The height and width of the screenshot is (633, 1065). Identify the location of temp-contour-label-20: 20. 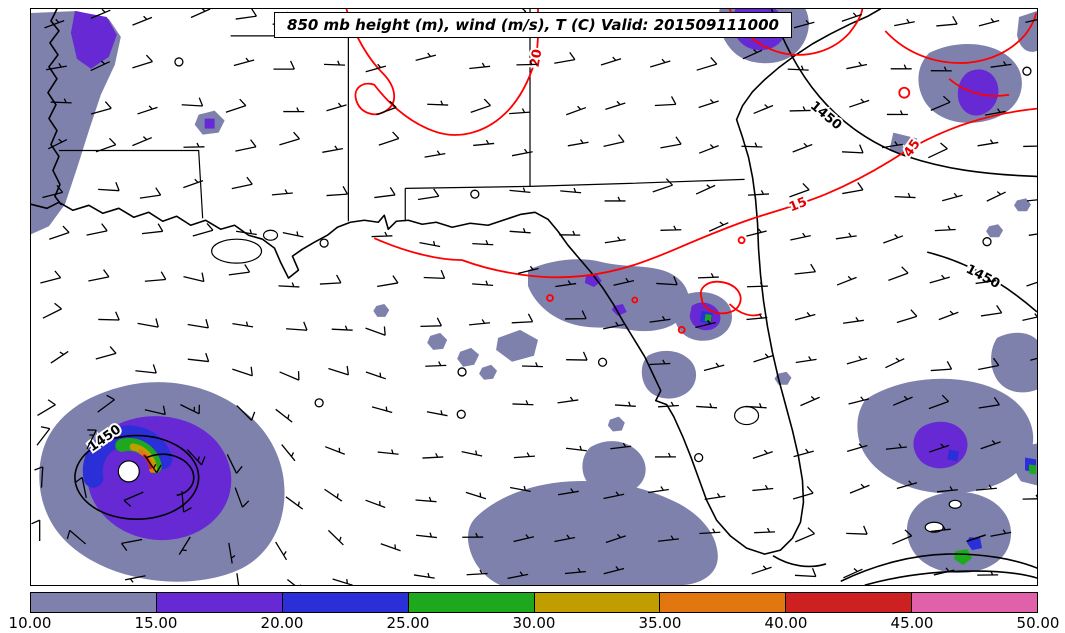
(537, 58).